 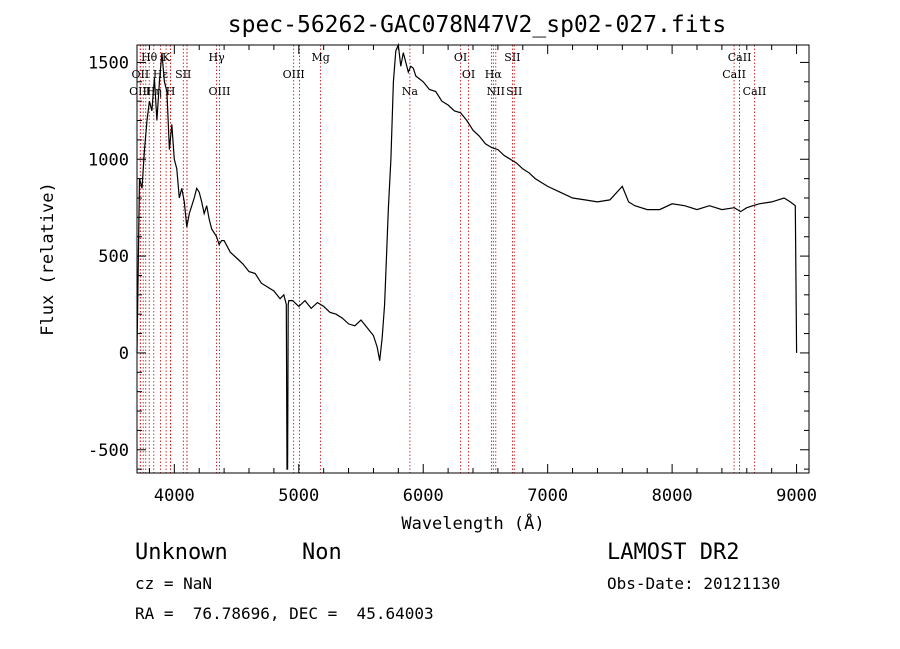 What do you see at coordinates (512, 57) in the screenshot?
I see `line-label-lines-row1-5: SII` at bounding box center [512, 57].